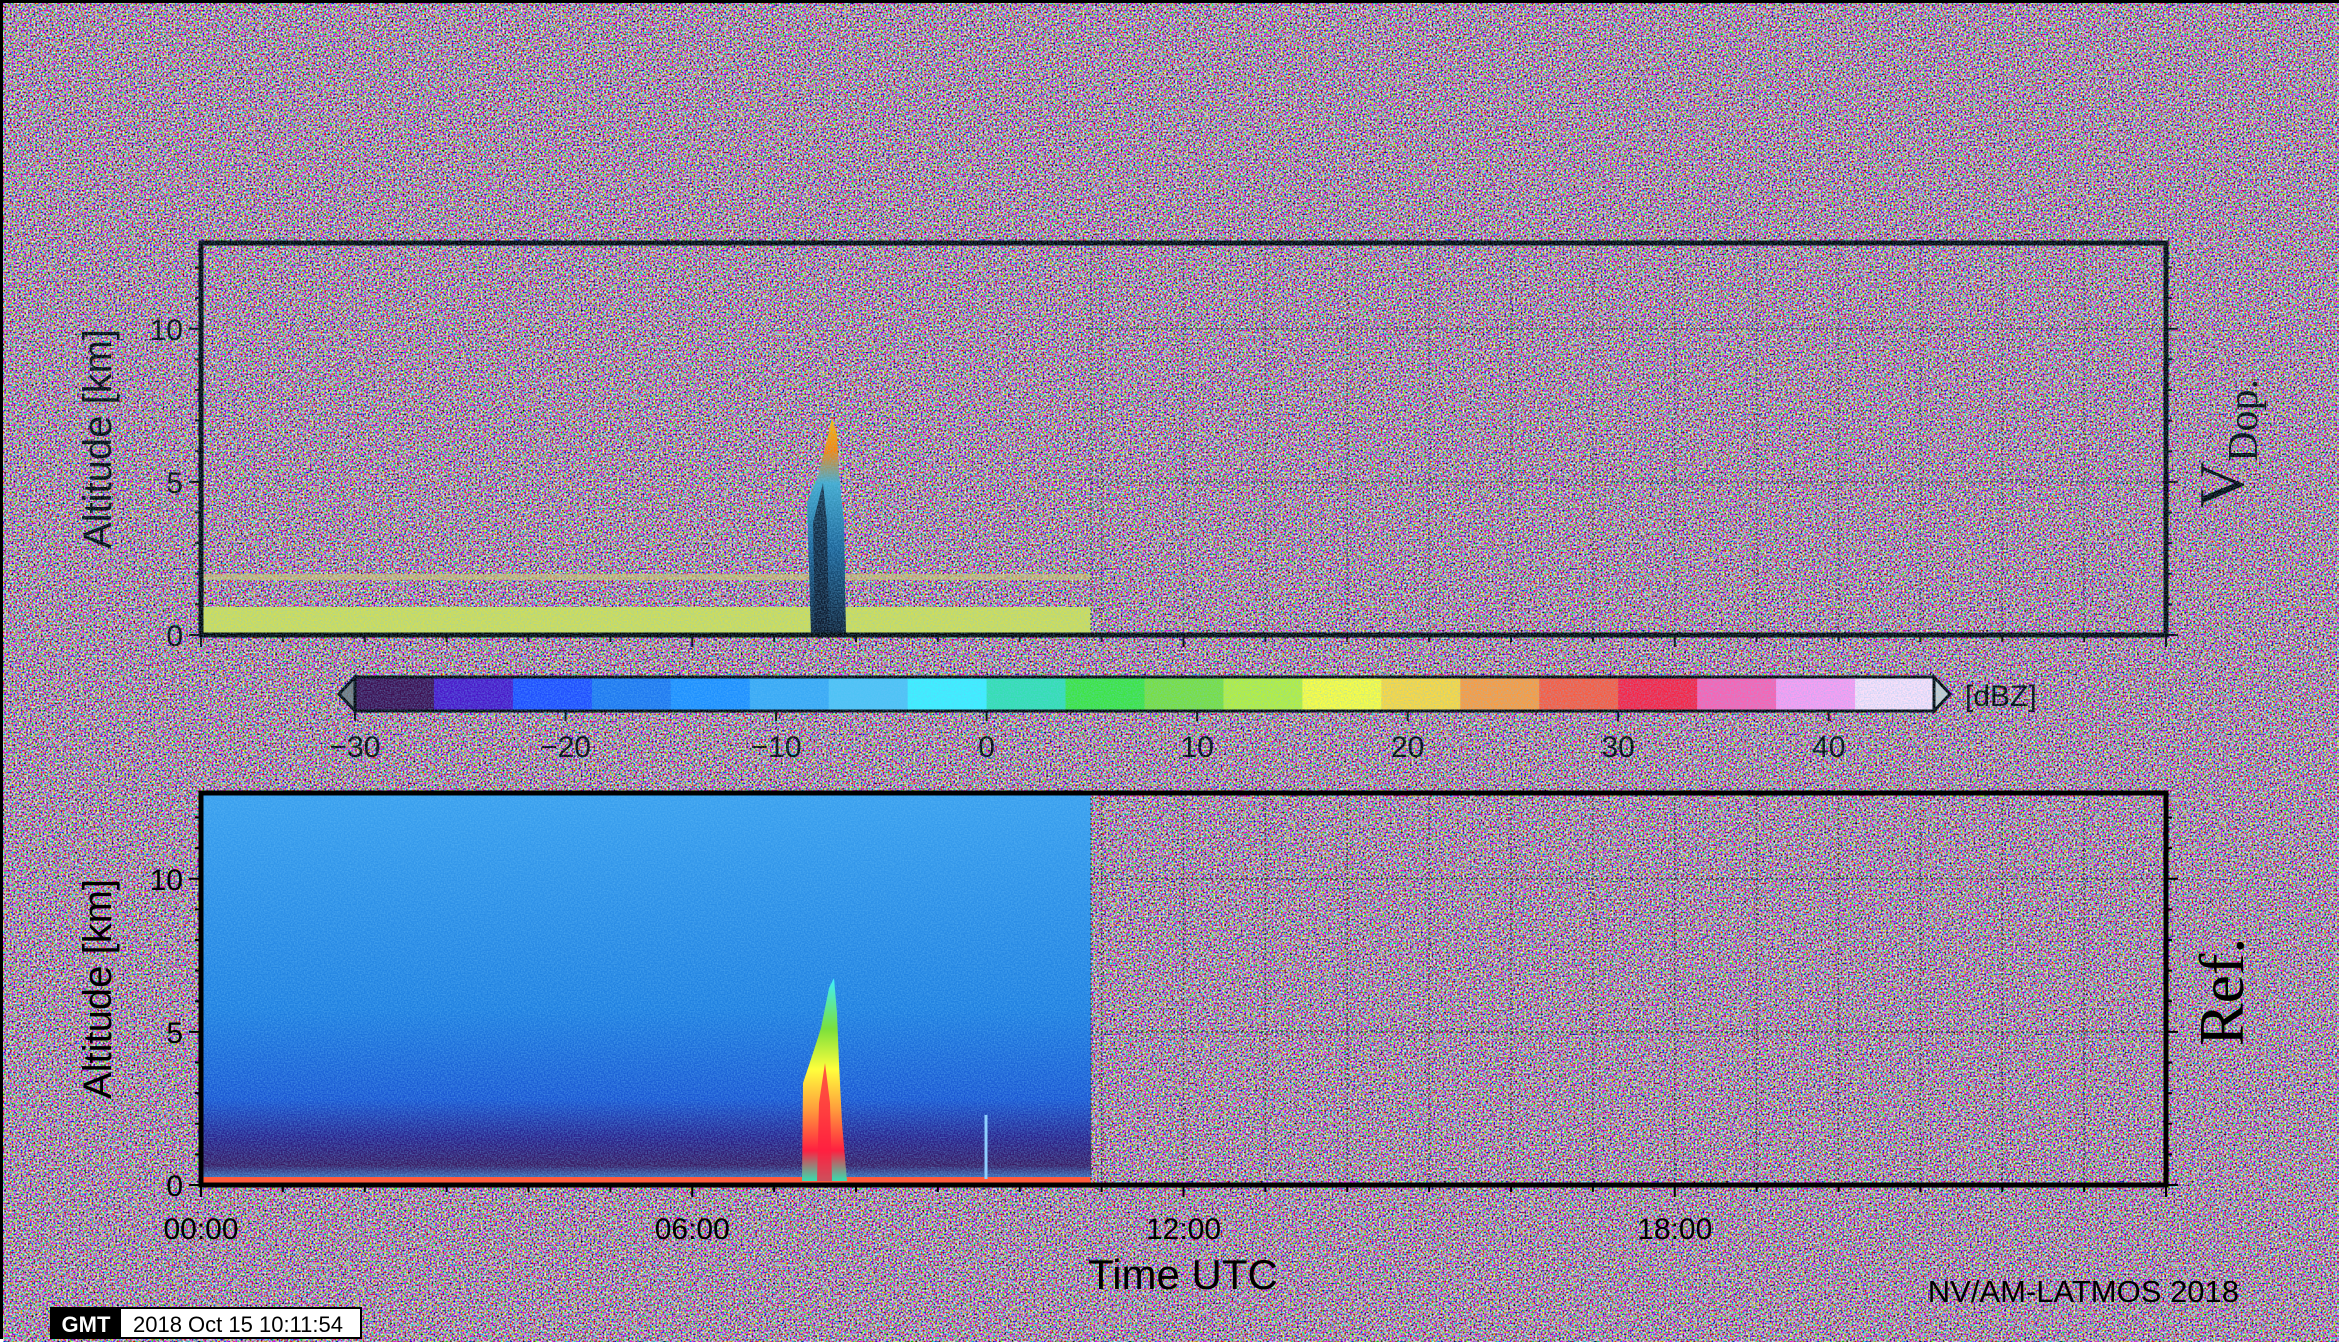  Describe the element at coordinates (1628, 439) in the screenshot. I see `doppler-grid` at that location.